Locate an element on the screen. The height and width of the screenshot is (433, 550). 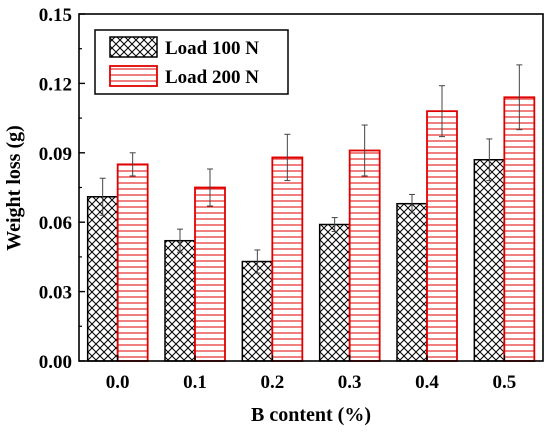
x-axis-title: B content (%) is located at coordinates (311, 415).